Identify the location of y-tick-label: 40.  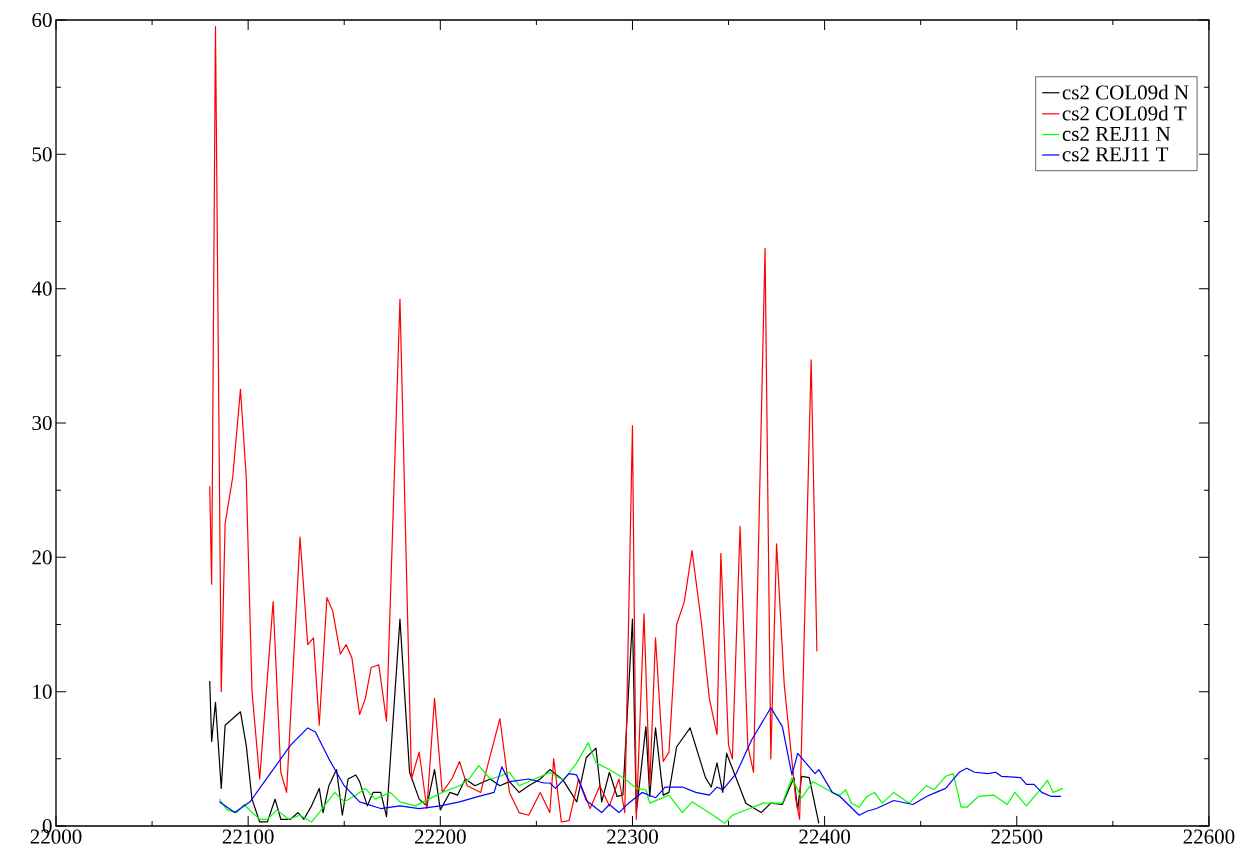
(41, 288).